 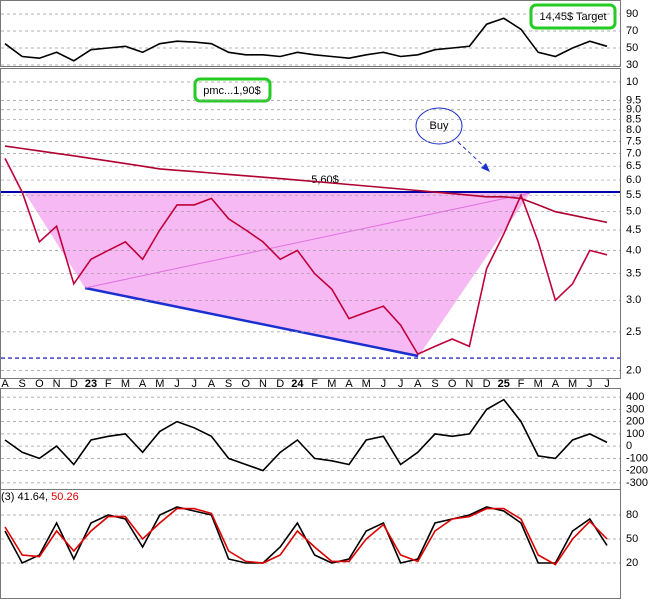 I want to click on y-tick-label: 2.5, so click(x=633, y=332).